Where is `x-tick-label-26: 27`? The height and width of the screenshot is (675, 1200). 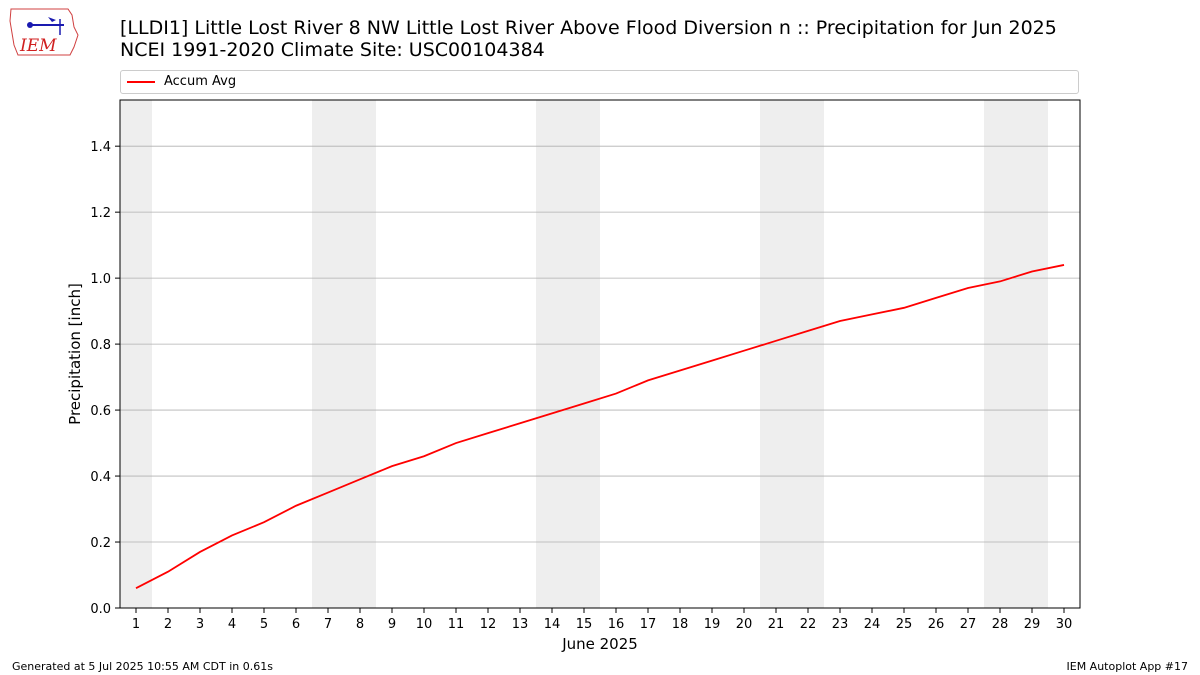
x-tick-label-26: 27 is located at coordinates (968, 624).